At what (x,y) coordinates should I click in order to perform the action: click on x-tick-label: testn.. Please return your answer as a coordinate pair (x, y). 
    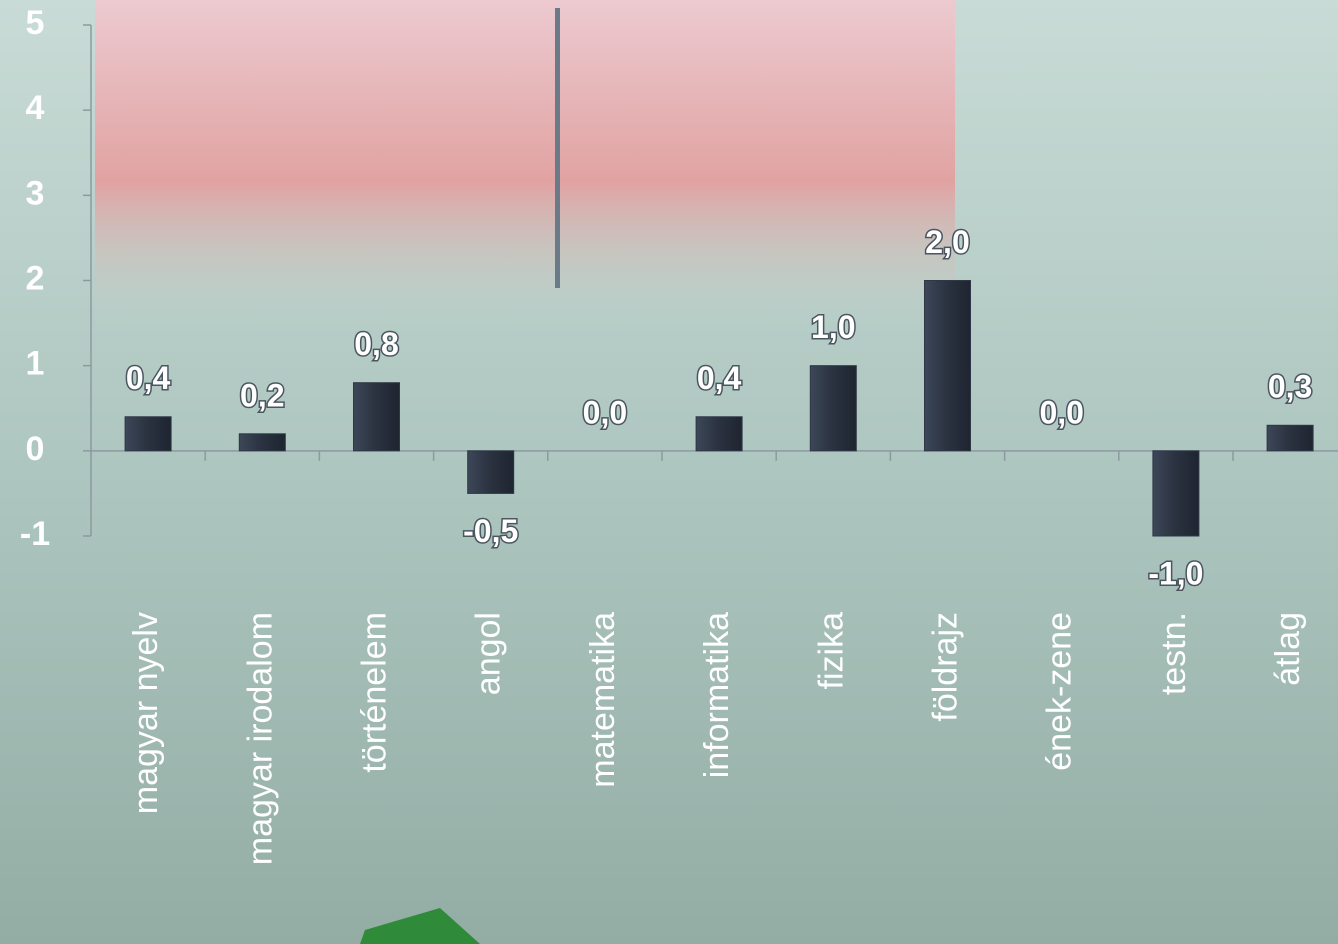
    Looking at the image, I should click on (1174, 653).